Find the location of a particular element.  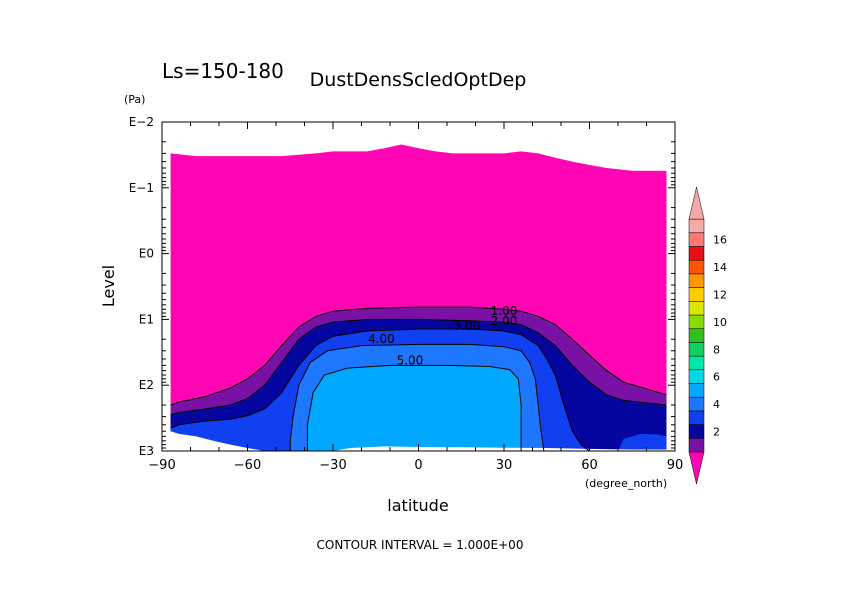

colorbar-tick-label: 6 is located at coordinates (716, 377).